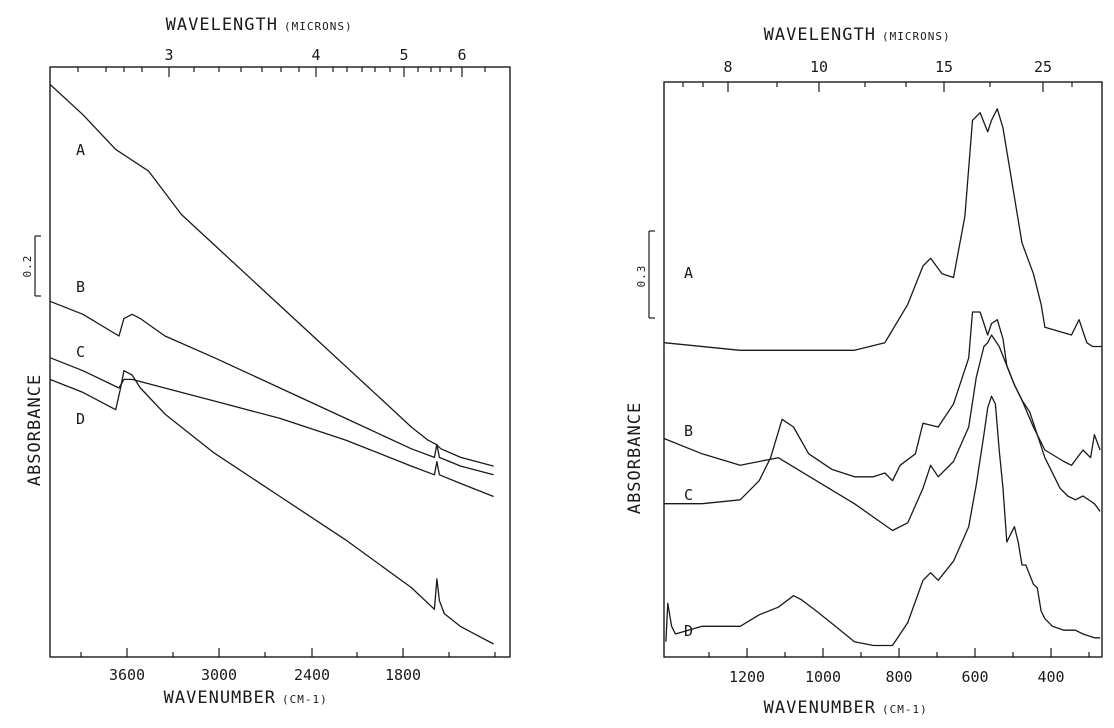 The image size is (1114, 728). I want to click on left-curve-b, so click(271, 388).